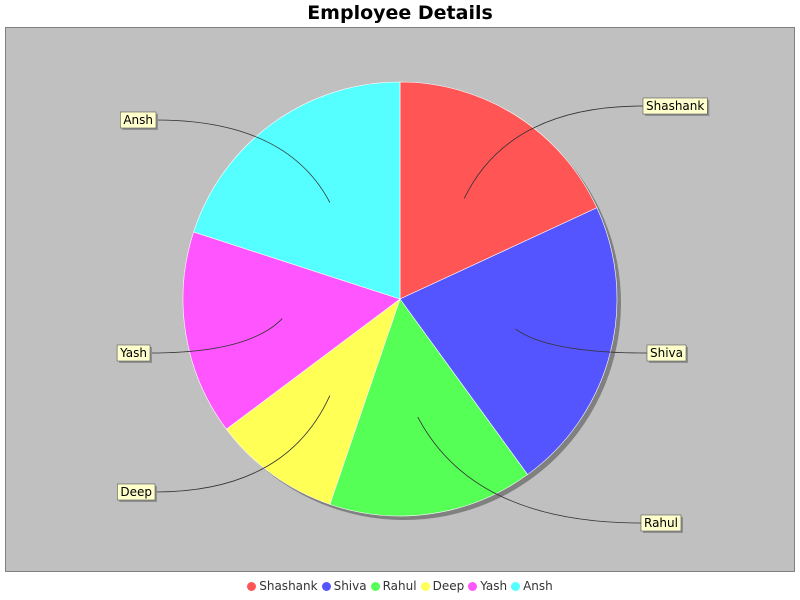 This screenshot has width=800, height=600. Describe the element at coordinates (242, 444) in the screenshot. I see `connector-deep` at that location.